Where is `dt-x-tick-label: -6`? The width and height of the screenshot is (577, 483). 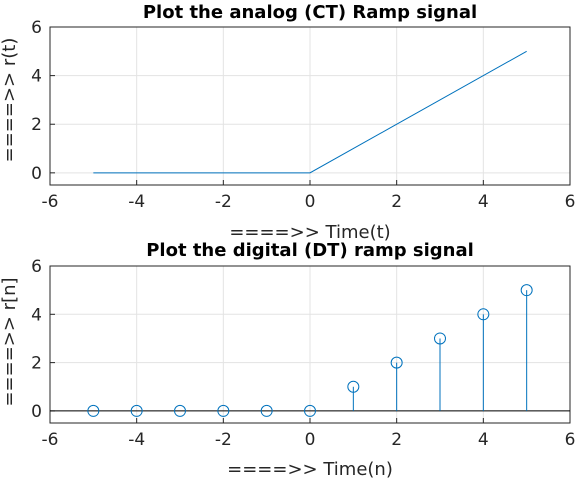 dt-x-tick-label: -6 is located at coordinates (50, 440).